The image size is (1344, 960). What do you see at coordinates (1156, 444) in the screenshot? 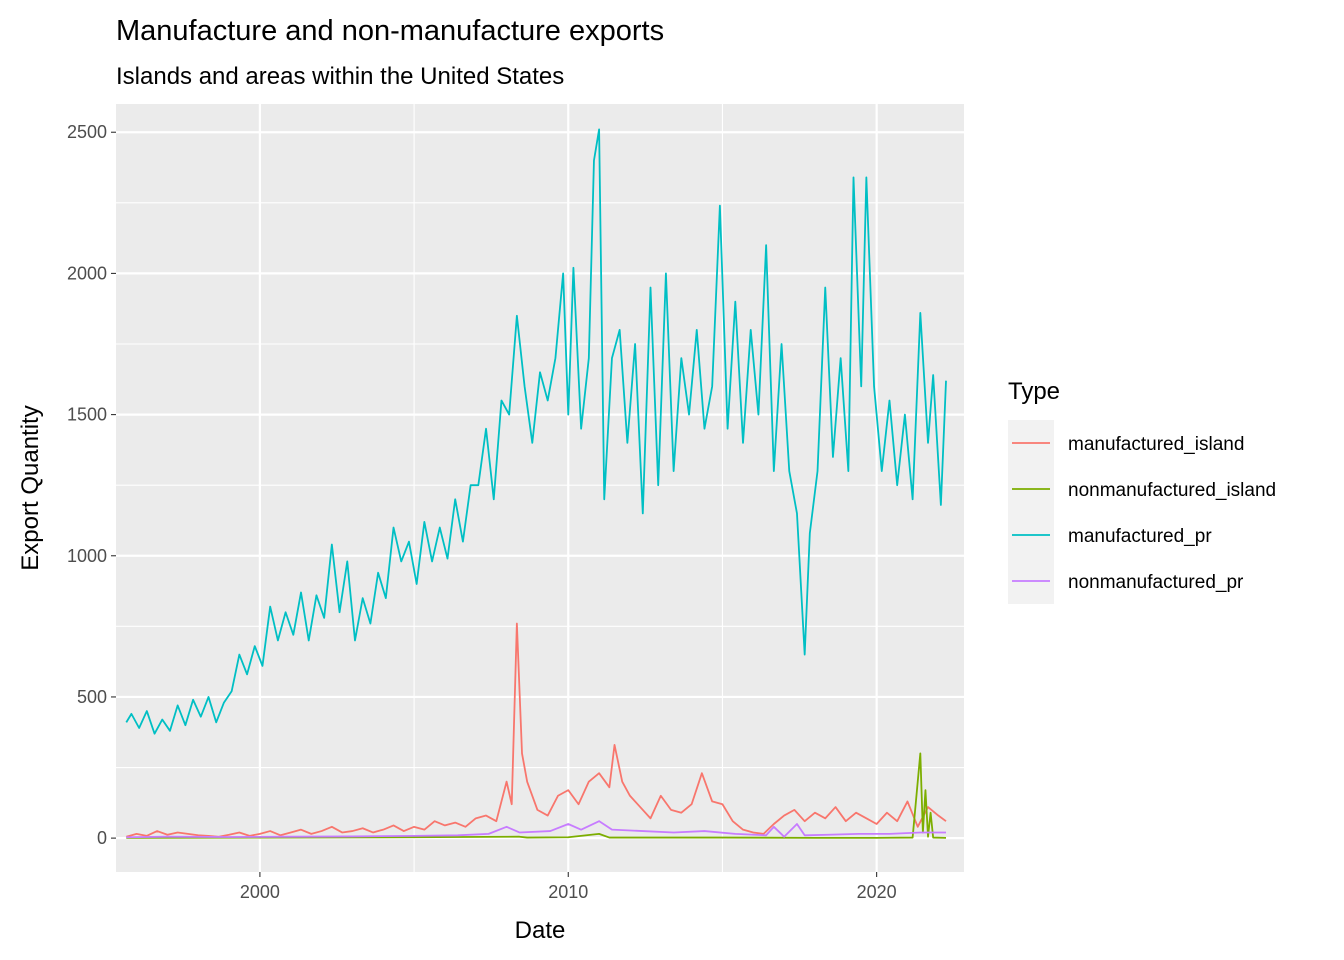
I see `legend-label: manufactured_island` at bounding box center [1156, 444].